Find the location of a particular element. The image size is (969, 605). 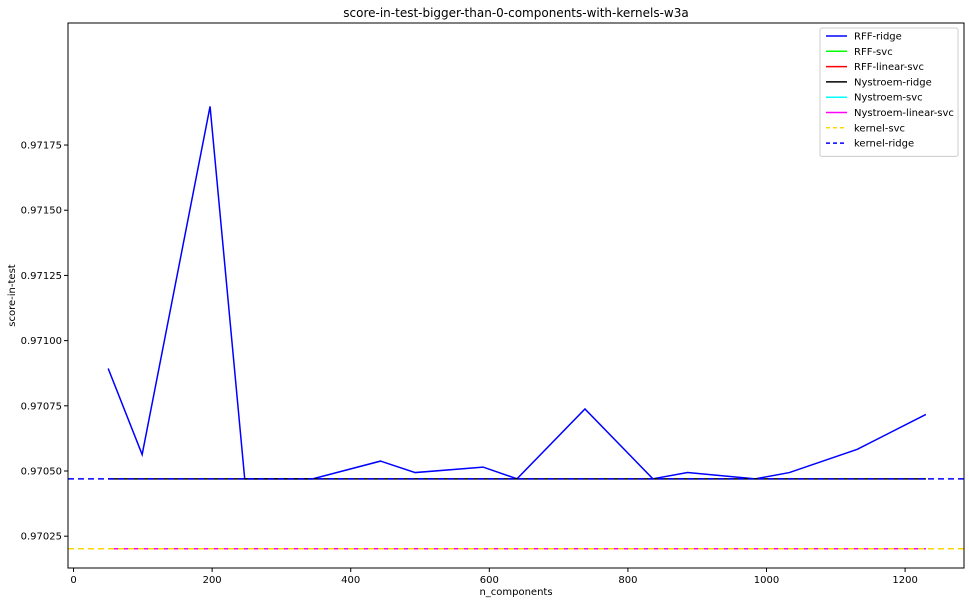

x-axis-label: n_components is located at coordinates (515, 592).